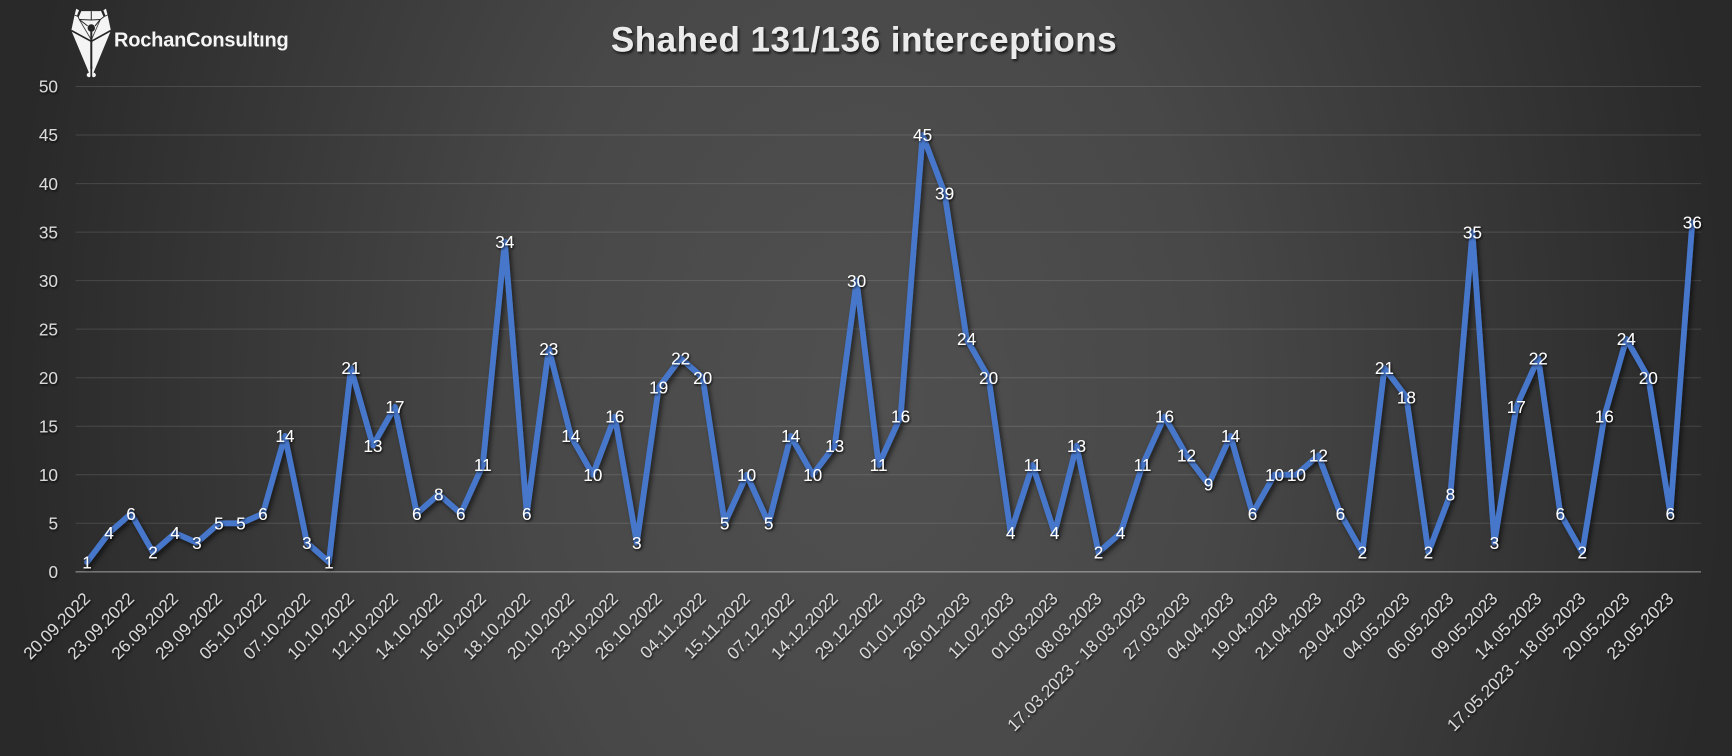 The height and width of the screenshot is (756, 1732). Describe the element at coordinates (1692, 223) in the screenshot. I see `svg-text: 36` at that location.